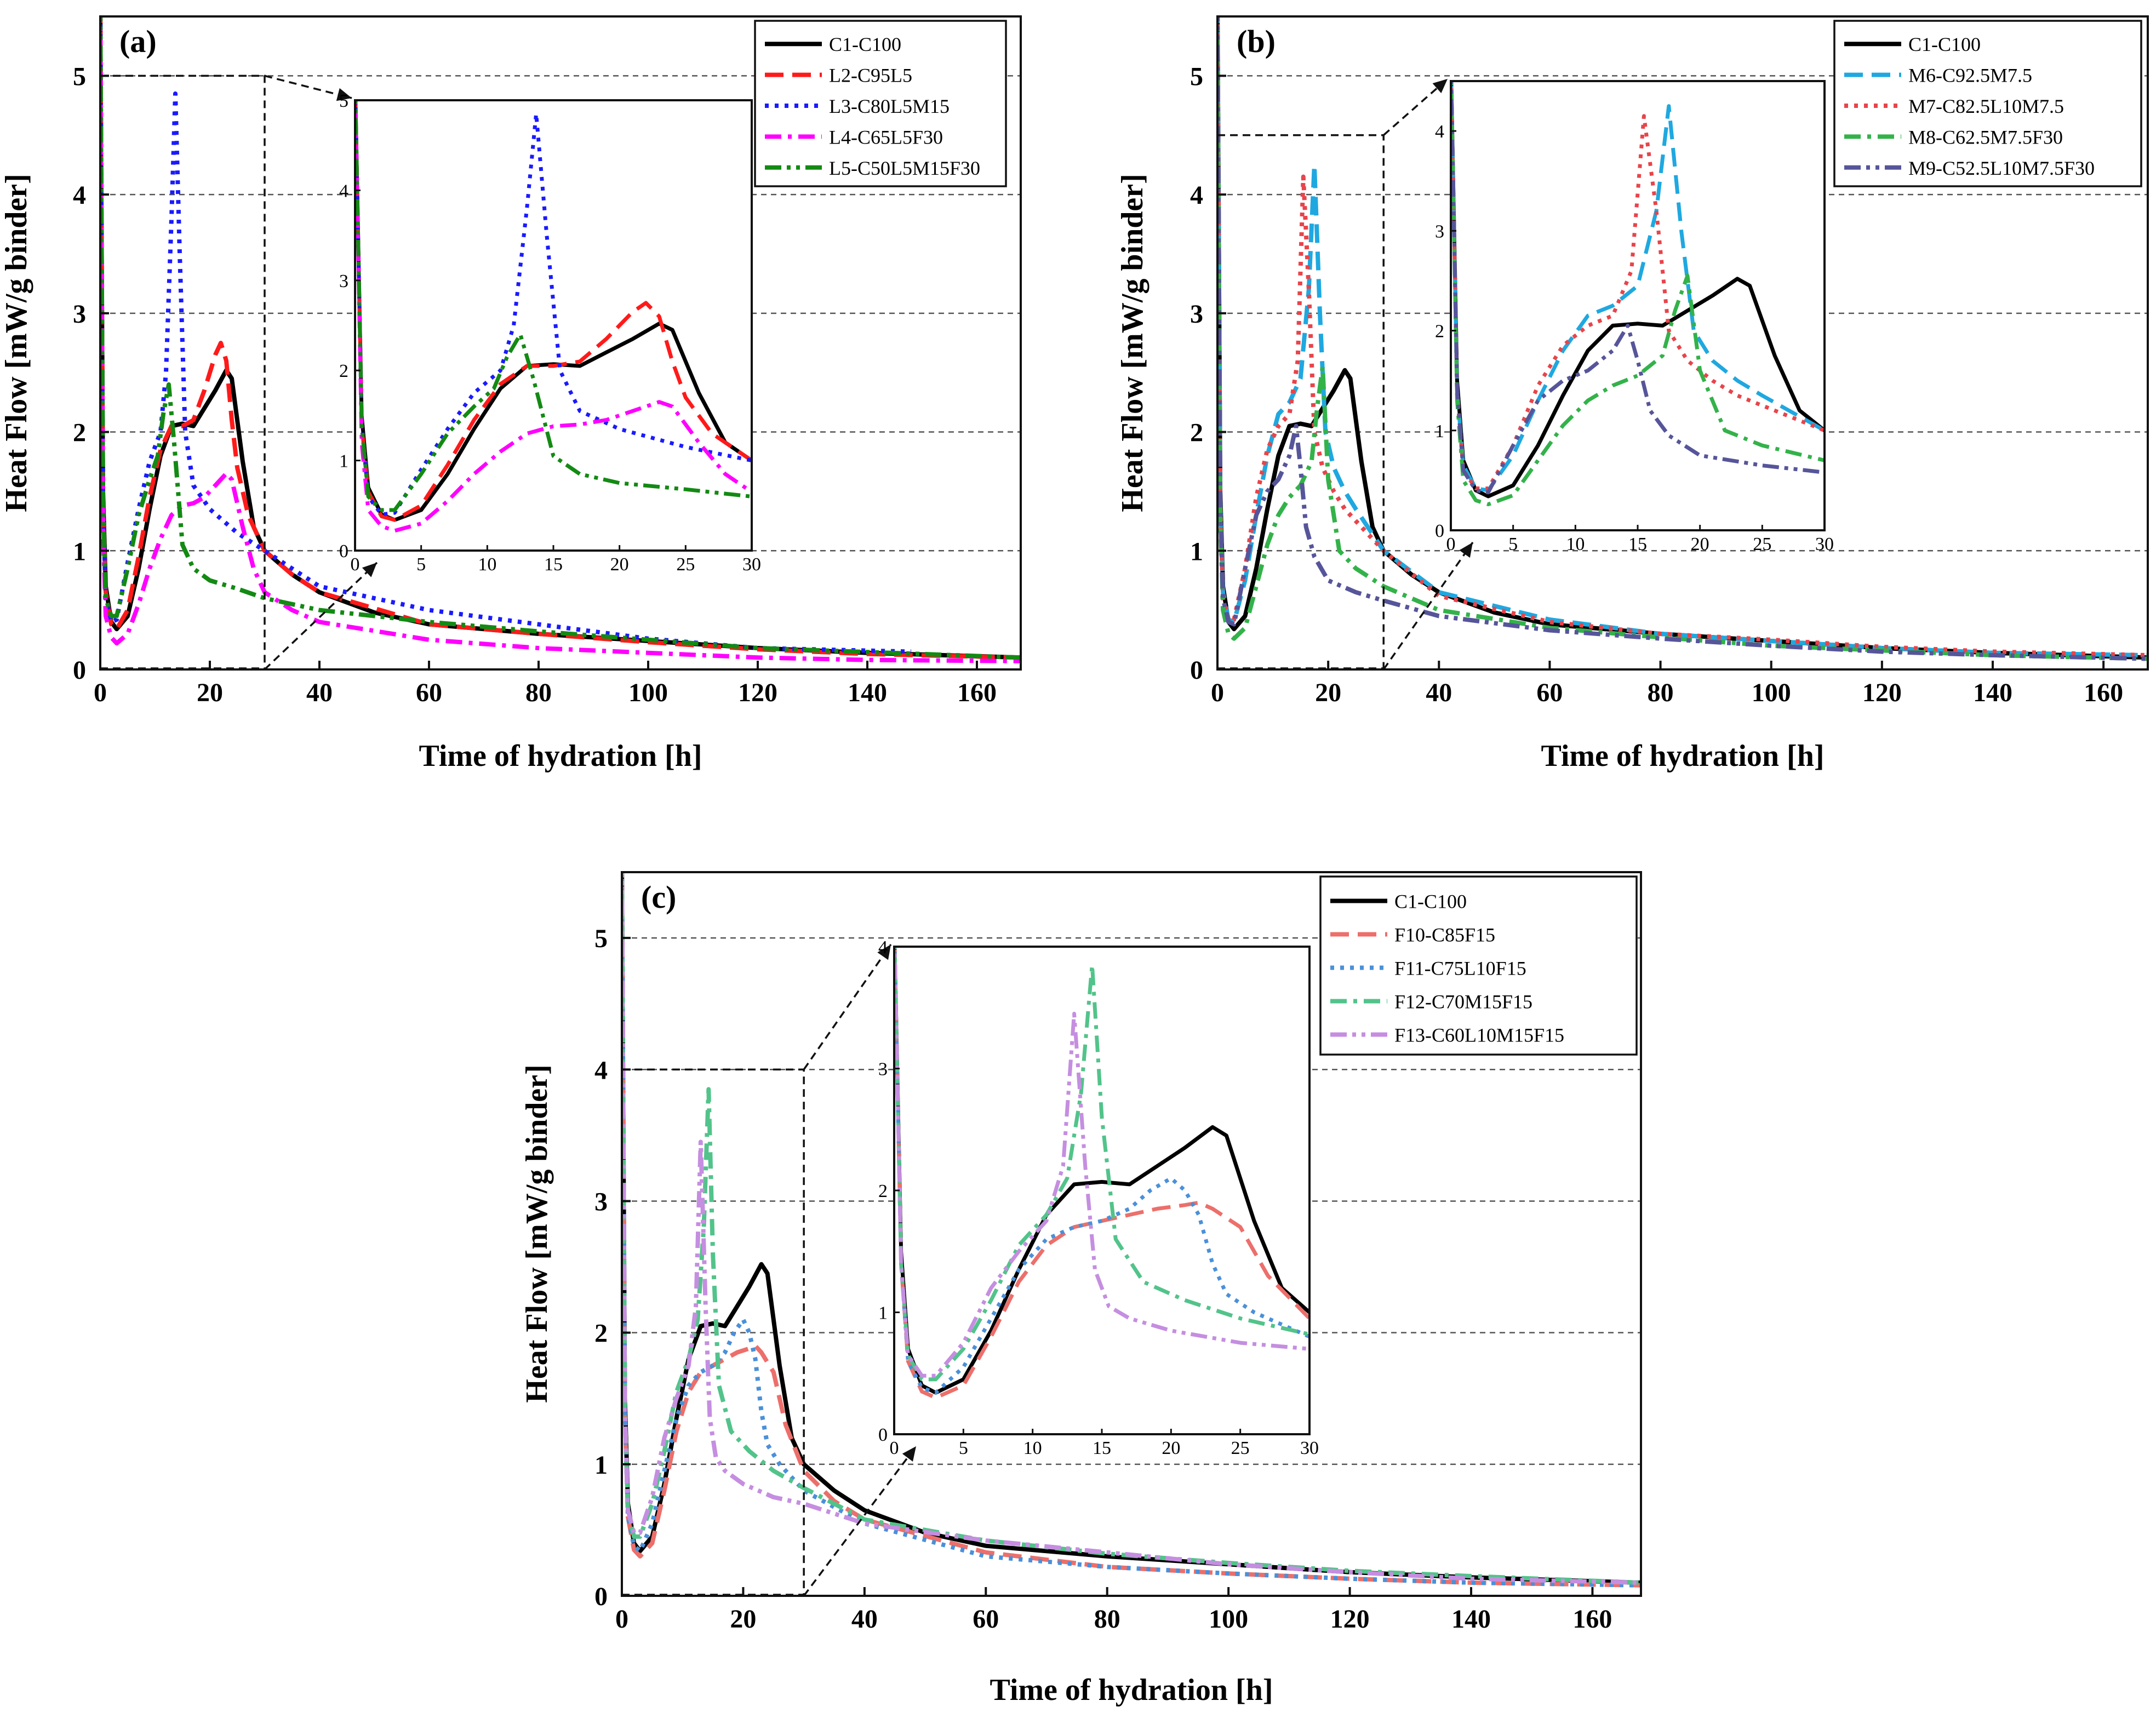 The height and width of the screenshot is (1718, 2156). What do you see at coordinates (889, 106) in the screenshot?
I see `legend-label: L3-C80L5M15` at bounding box center [889, 106].